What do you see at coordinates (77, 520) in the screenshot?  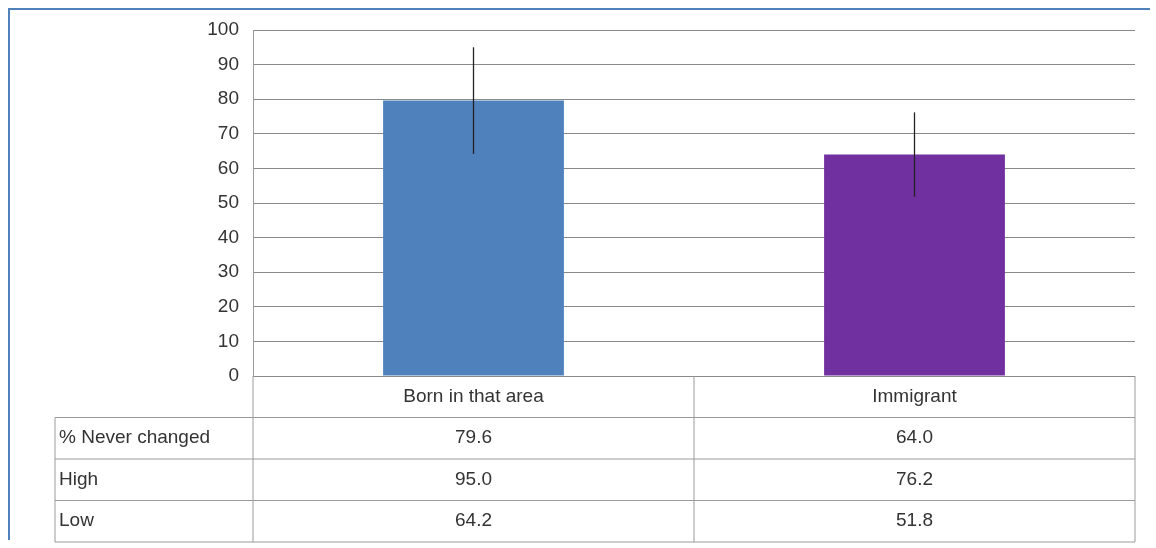 I see `text: Low` at bounding box center [77, 520].